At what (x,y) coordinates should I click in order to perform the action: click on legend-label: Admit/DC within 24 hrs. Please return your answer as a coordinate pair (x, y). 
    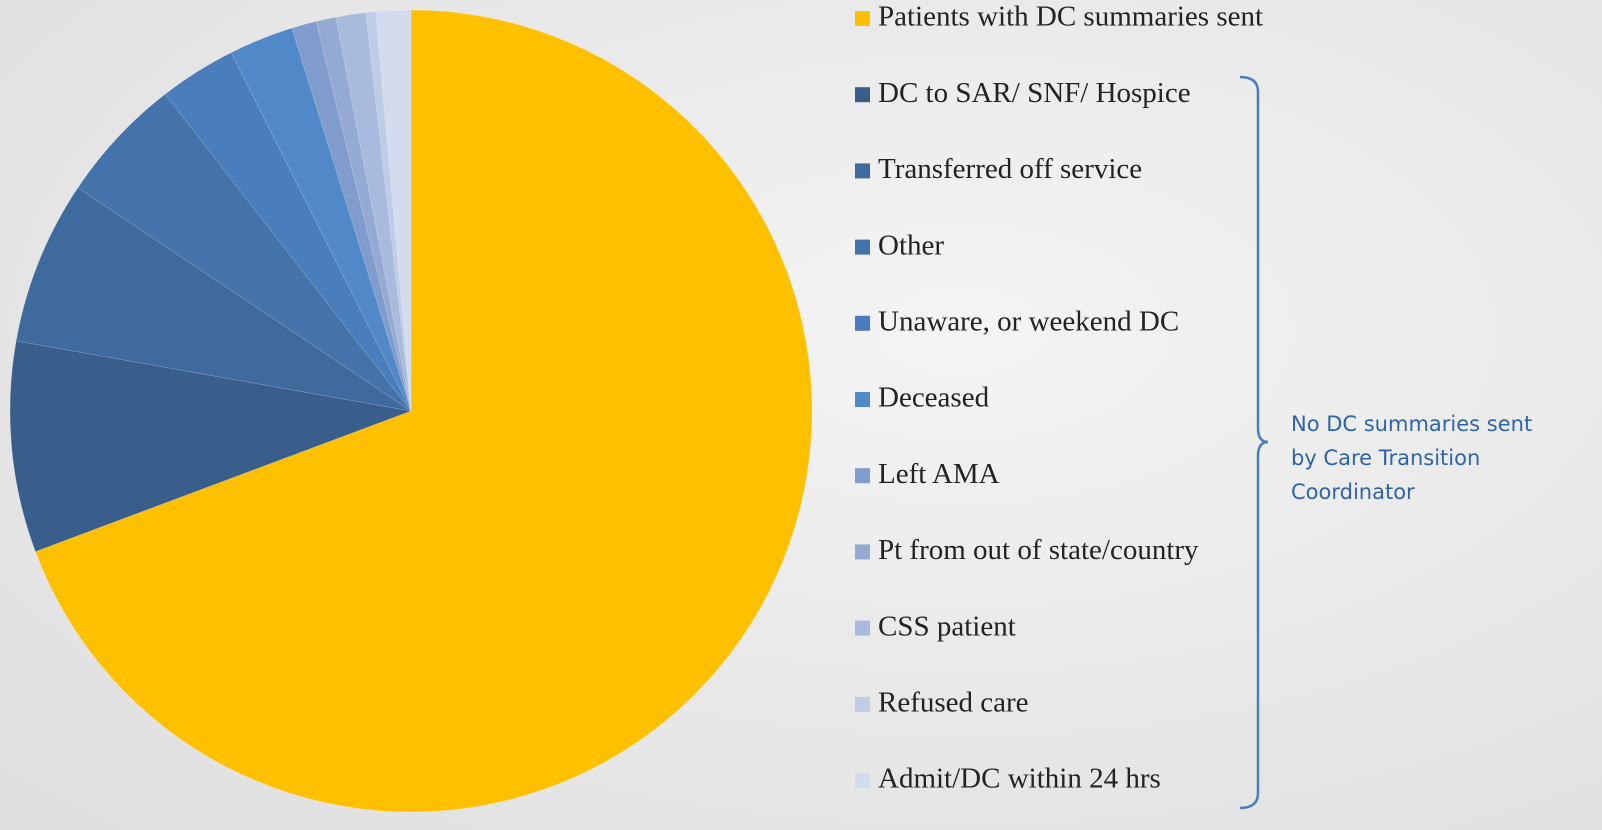
    Looking at the image, I should click on (1019, 779).